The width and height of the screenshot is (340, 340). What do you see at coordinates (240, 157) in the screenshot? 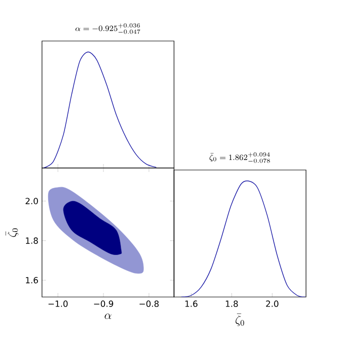
I see `chart-title: $\bar{\zeta}_0 = 1.862^{+0.094}_{-0.078}$` at bounding box center [240, 157].